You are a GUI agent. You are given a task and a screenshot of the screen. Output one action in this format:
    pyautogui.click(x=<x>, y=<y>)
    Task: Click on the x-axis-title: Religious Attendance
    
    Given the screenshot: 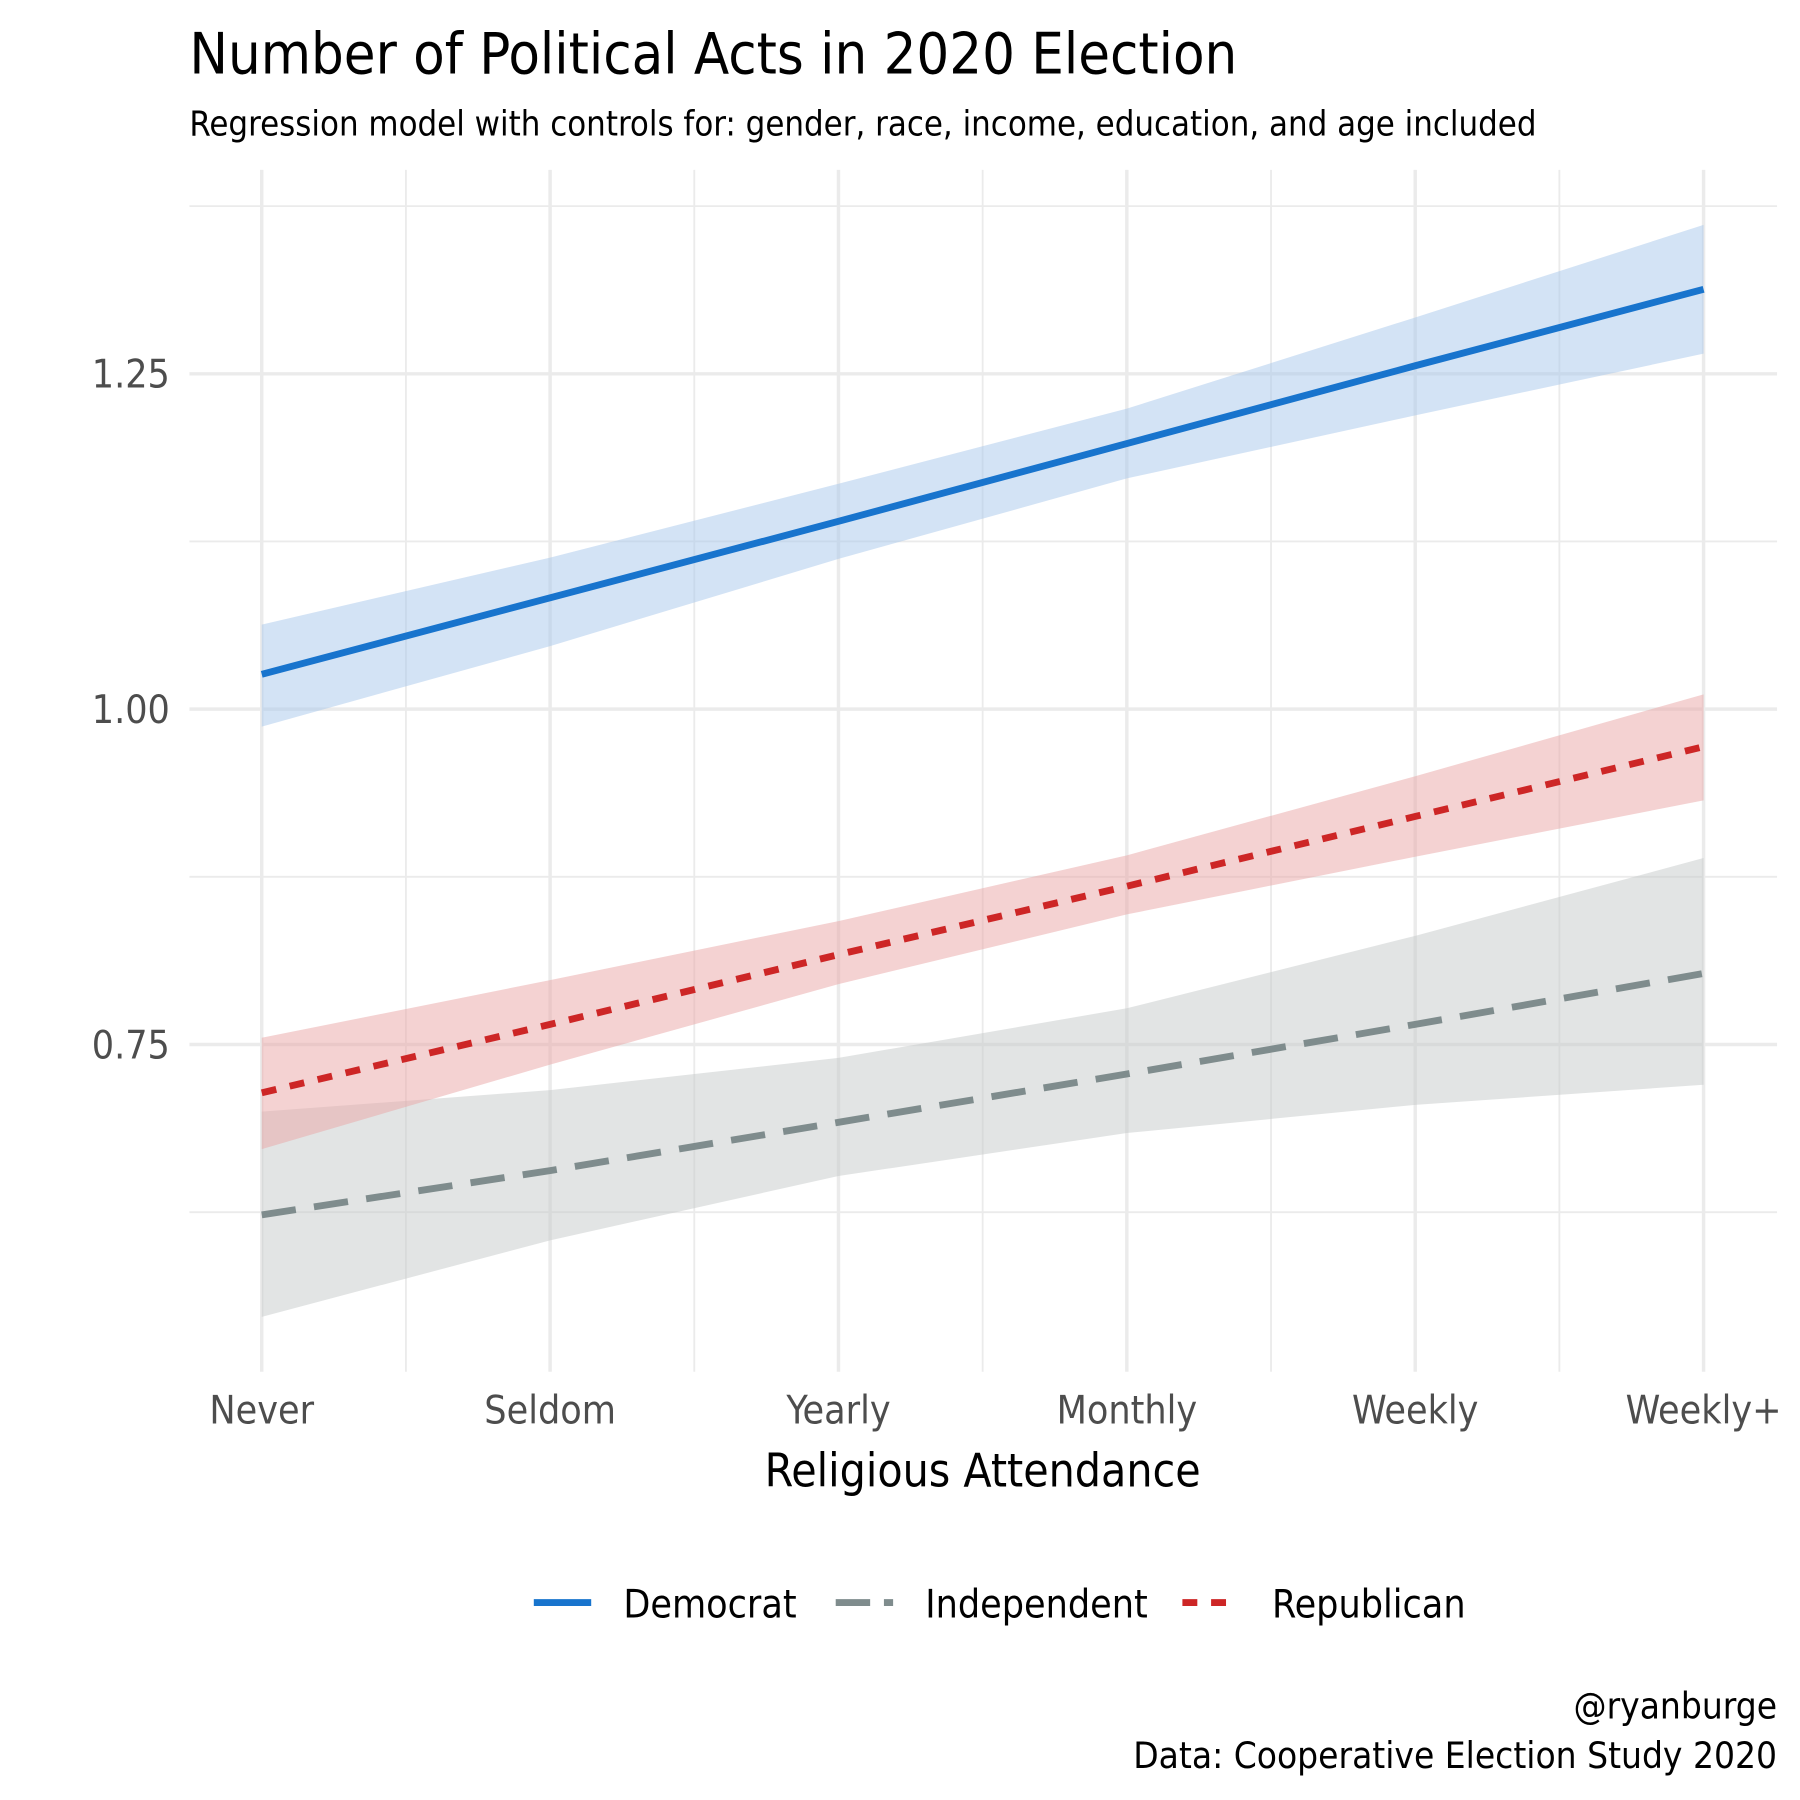 What is the action you would take?
    pyautogui.click(x=983, y=1471)
    